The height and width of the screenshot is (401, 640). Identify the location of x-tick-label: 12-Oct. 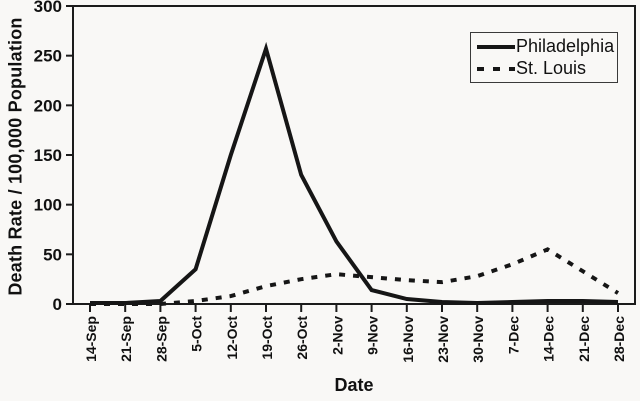
(232, 338).